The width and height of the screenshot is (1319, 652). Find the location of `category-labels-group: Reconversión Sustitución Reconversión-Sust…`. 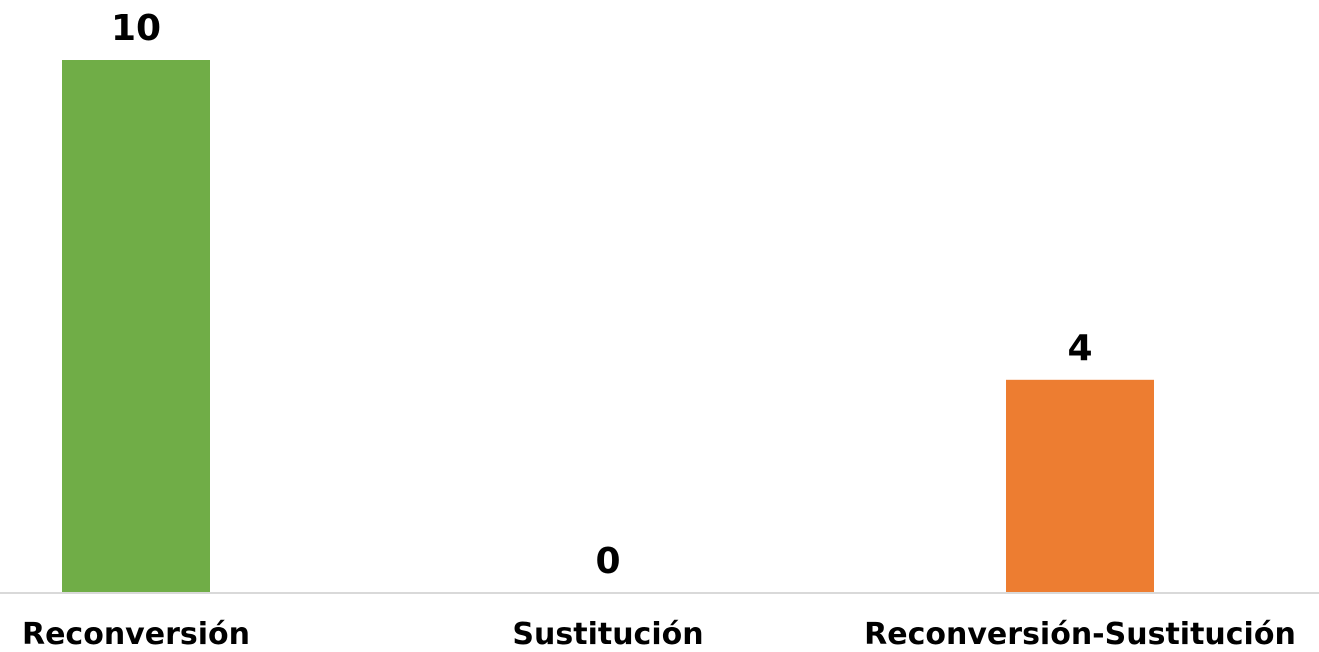

category-labels-group: Reconversión Sustitución Reconversión-Sust… is located at coordinates (659, 634).